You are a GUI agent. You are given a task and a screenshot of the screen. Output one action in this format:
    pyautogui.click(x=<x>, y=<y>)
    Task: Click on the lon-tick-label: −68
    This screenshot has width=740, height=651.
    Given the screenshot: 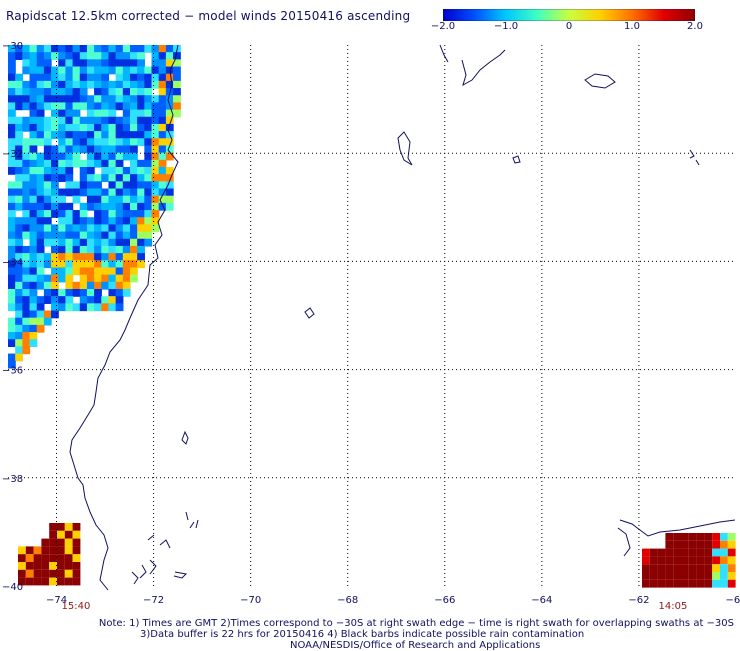 What is the action you would take?
    pyautogui.click(x=347, y=600)
    